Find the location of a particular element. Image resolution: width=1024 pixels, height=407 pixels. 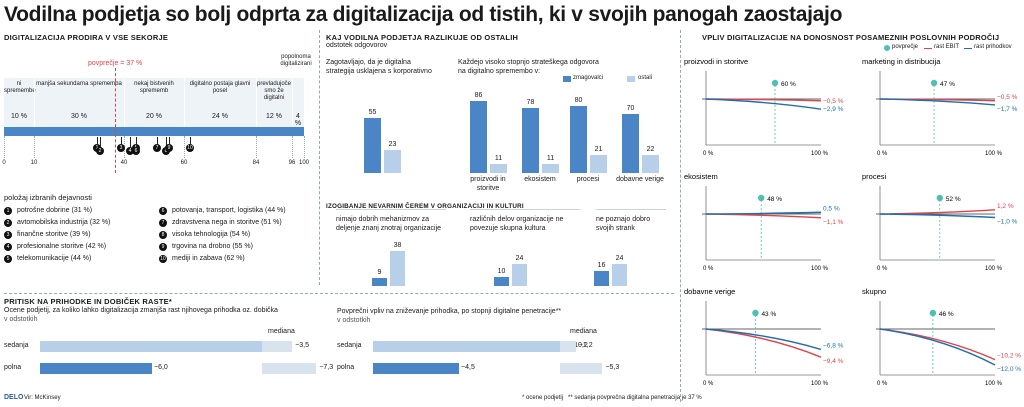

bar-value-lead: 9 is located at coordinates (379, 272).